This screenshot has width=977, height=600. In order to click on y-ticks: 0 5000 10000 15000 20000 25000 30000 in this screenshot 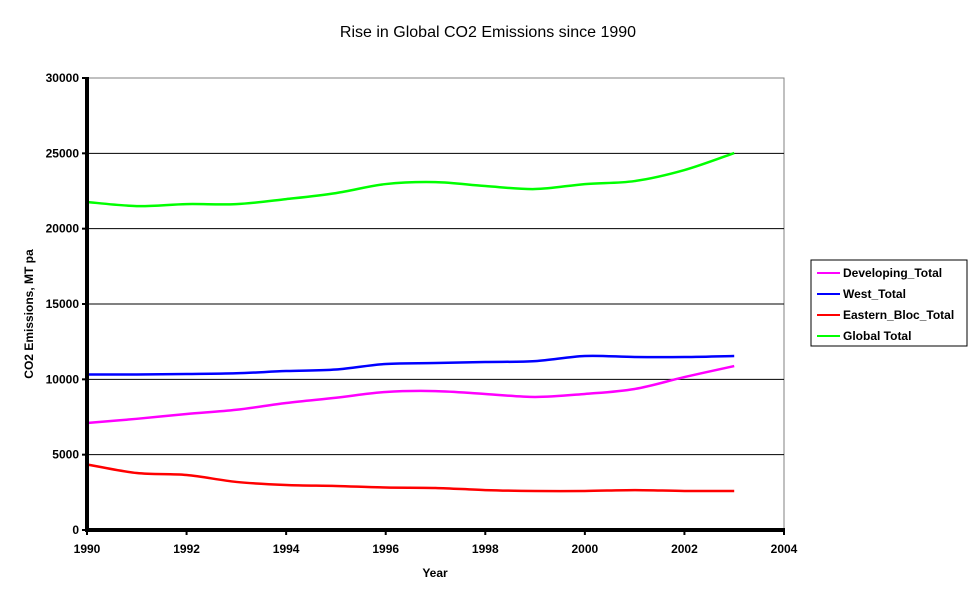, I will do `click(66, 304)`.